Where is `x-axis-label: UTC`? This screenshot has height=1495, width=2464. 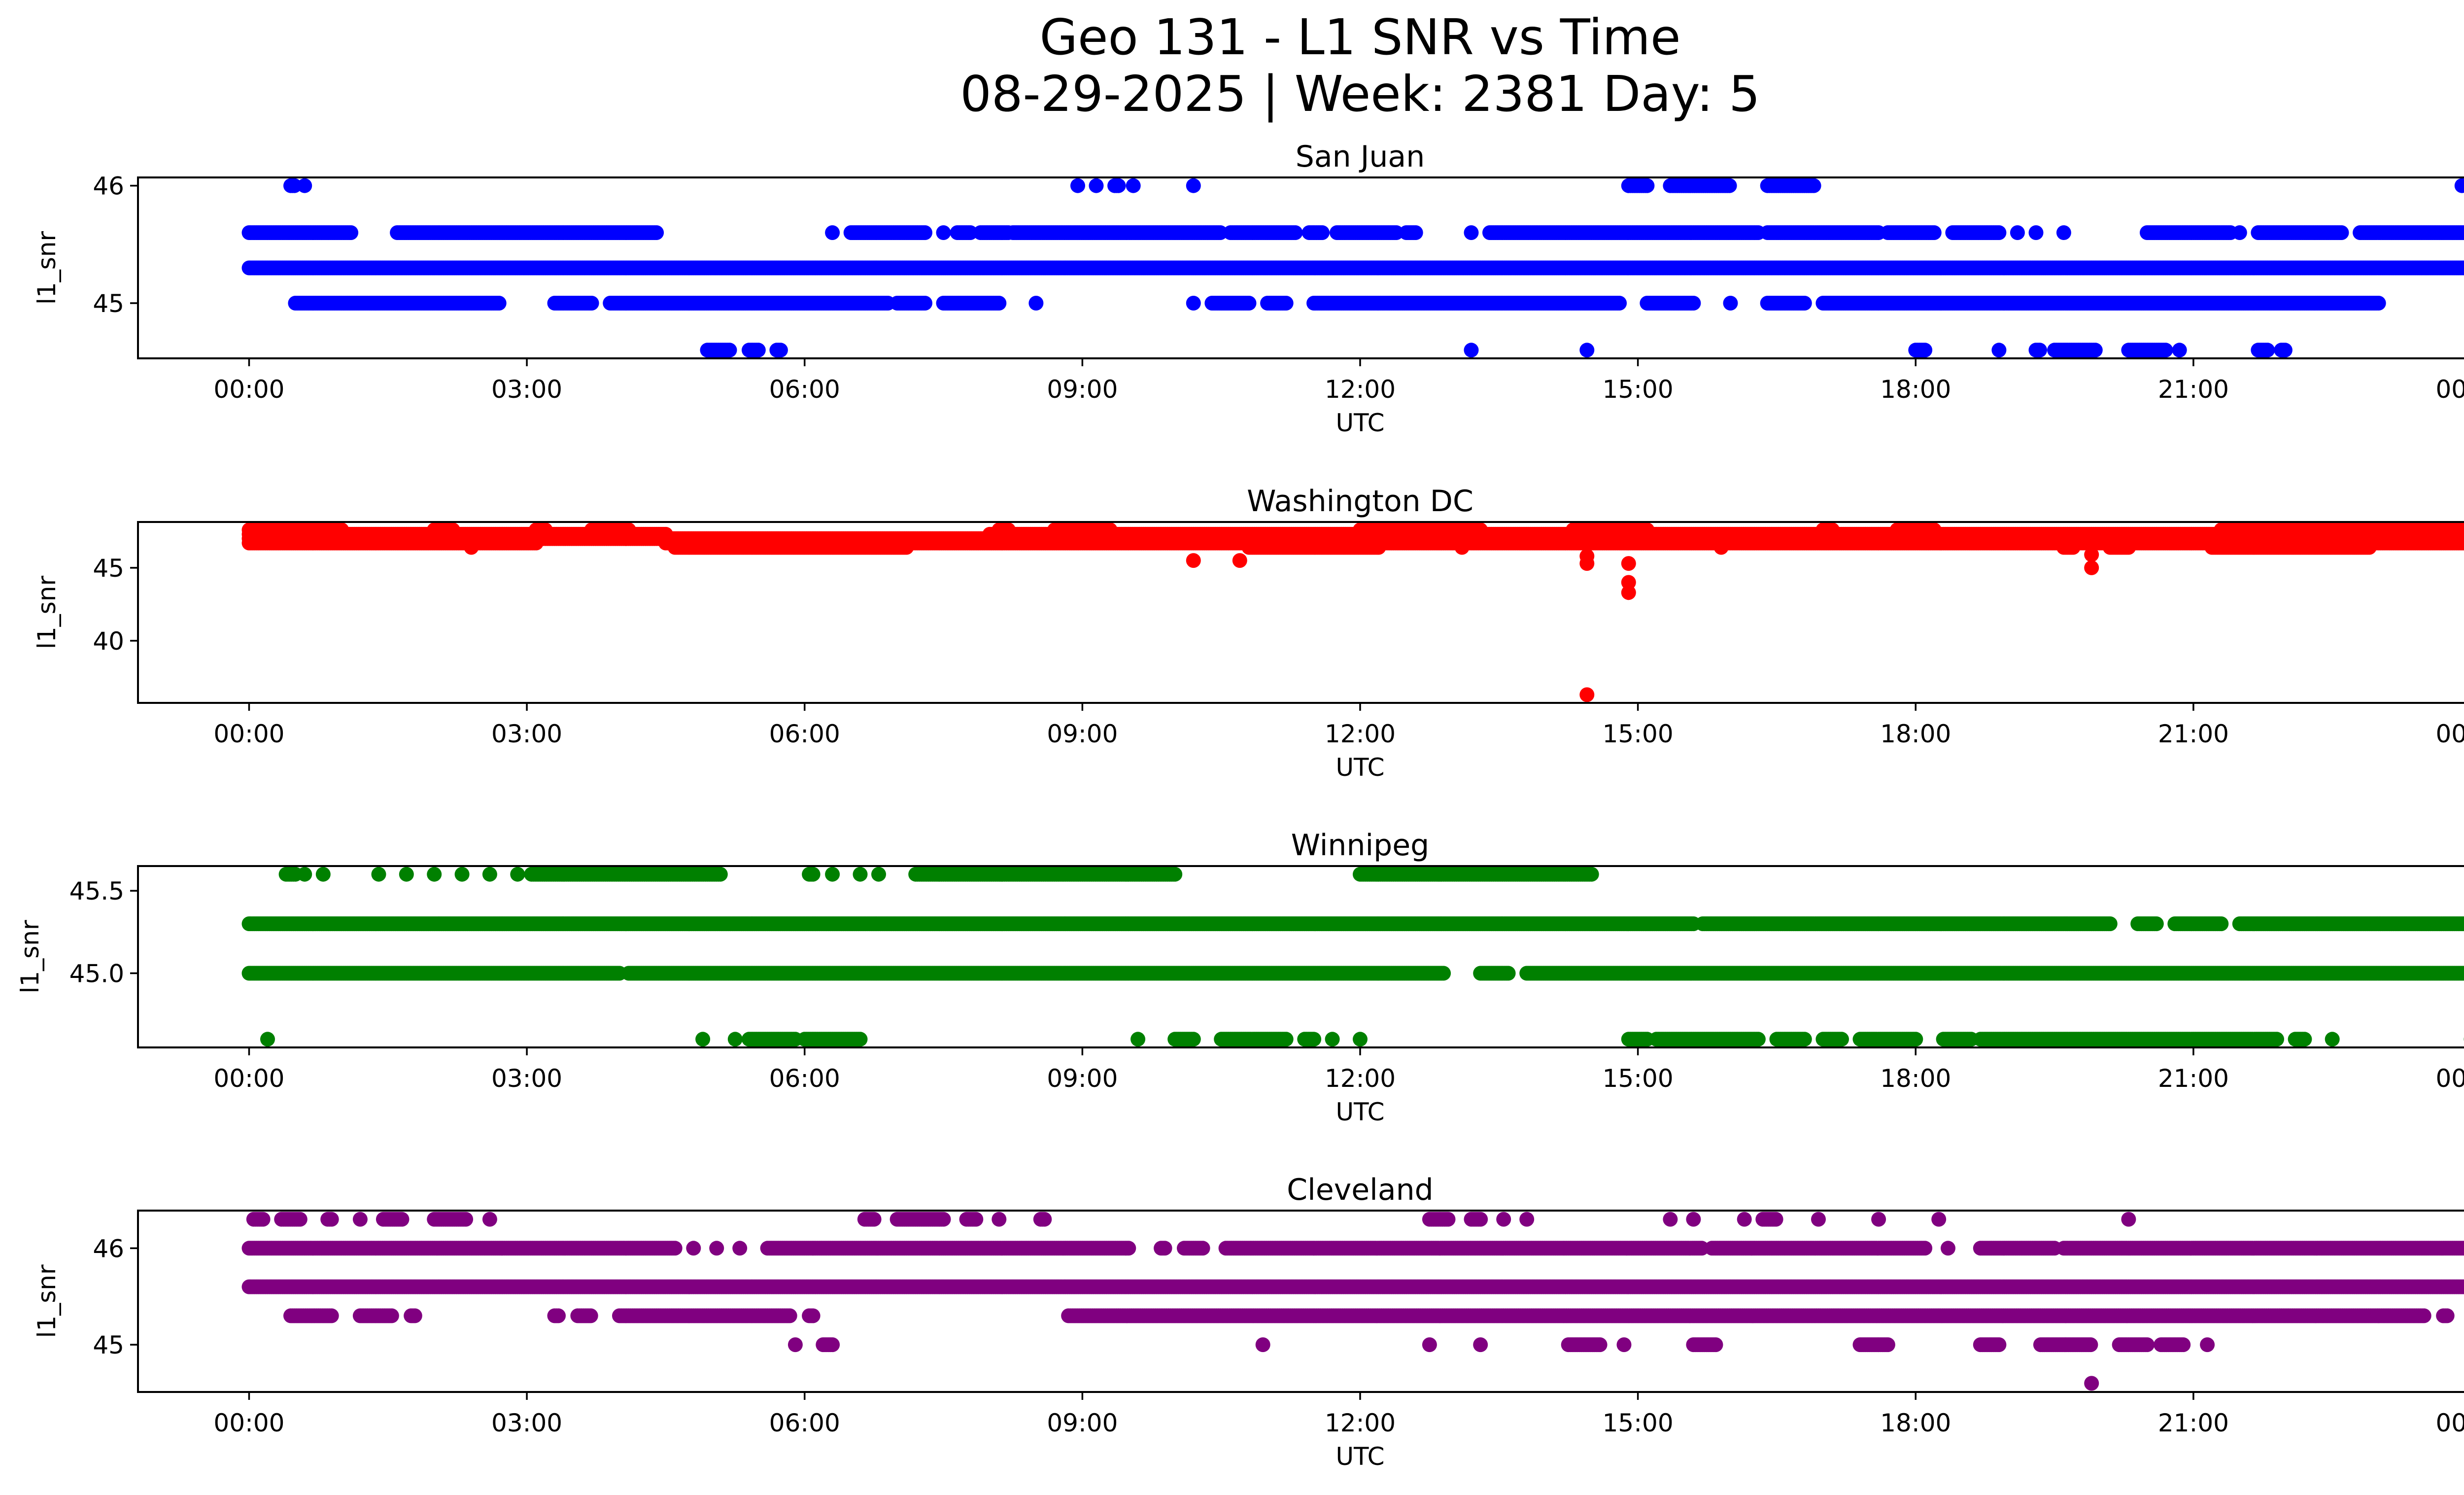
x-axis-label: UTC is located at coordinates (1359, 423).